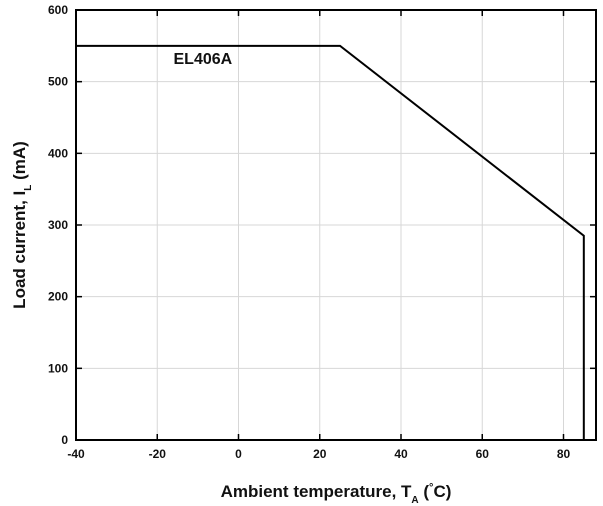 Image resolution: width=603 pixels, height=506 pixels. Describe the element at coordinates (442, 491) in the screenshot. I see `x-axis-unit-suffix: C)` at that location.